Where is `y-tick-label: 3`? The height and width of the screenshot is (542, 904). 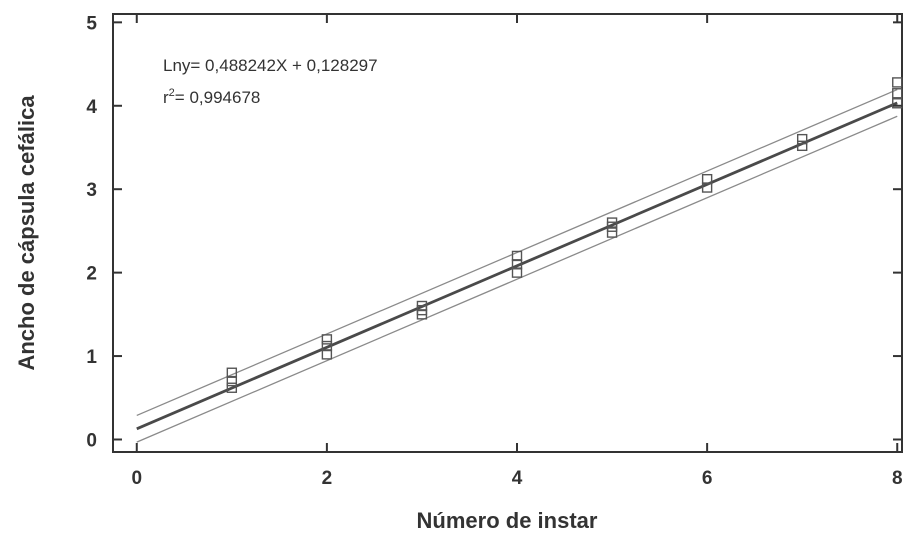
y-tick-label: 3 is located at coordinates (91, 190).